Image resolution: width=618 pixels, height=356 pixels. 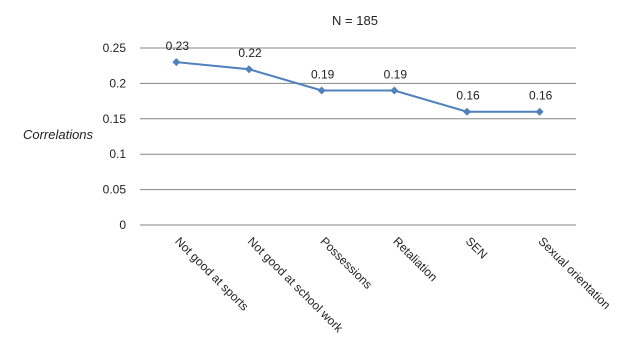 I want to click on data-labels: 0.23 0.22 0.19 0.19 0.16 0.16, so click(x=359, y=71).